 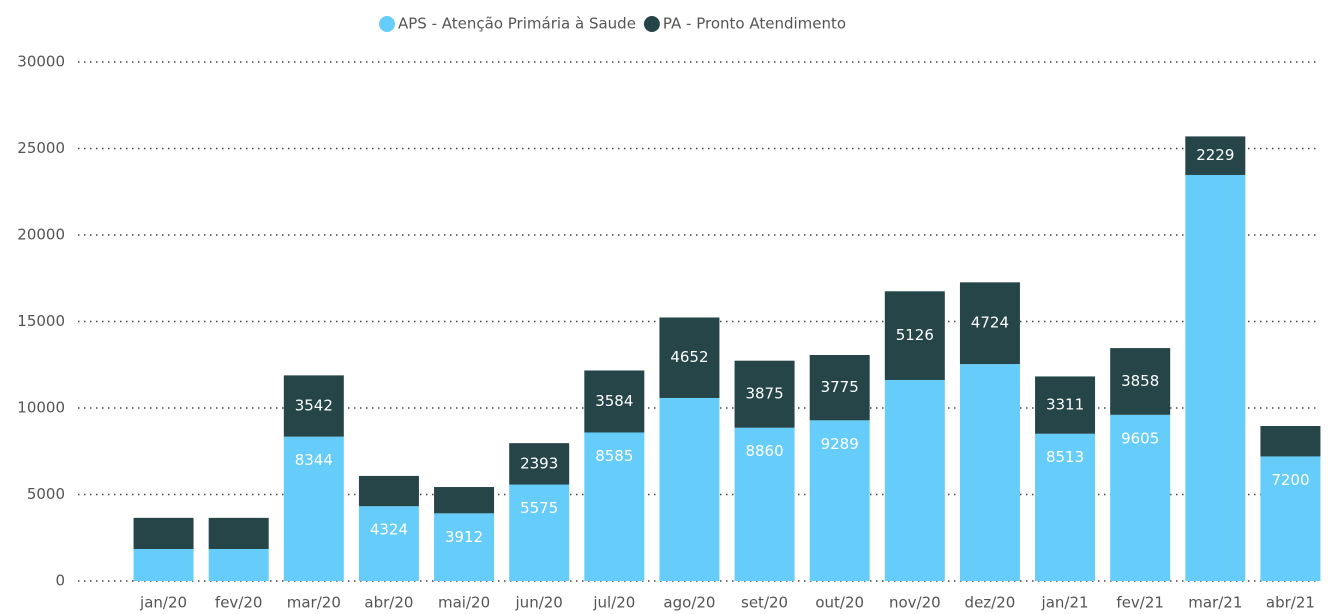 What do you see at coordinates (464, 603) in the screenshot?
I see `x-tick-label: mai/20` at bounding box center [464, 603].